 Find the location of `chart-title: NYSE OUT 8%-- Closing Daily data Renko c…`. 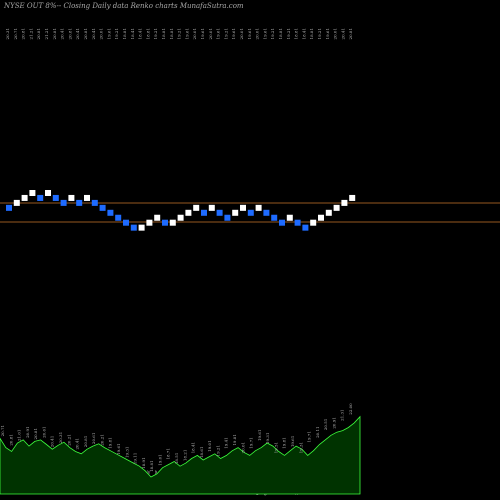

chart-title: NYSE OUT 8%-- Closing Daily data Renko c… is located at coordinates (123, 6).